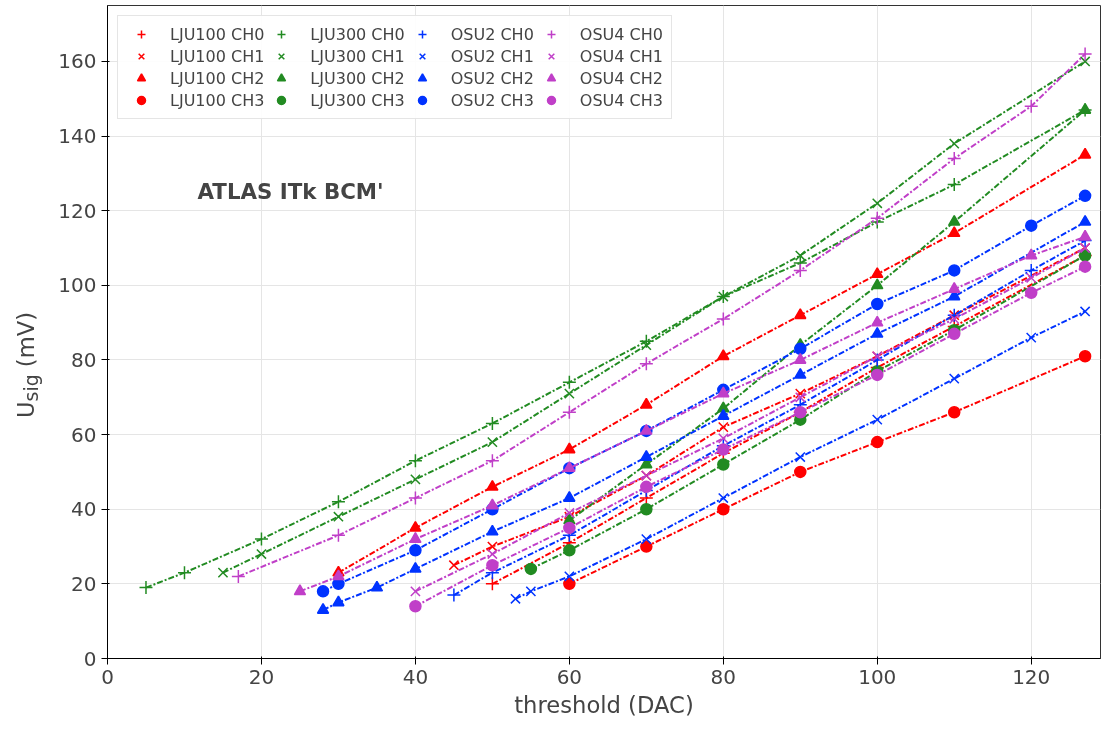 This screenshot has height=730, width=1112. Describe the element at coordinates (77, 136) in the screenshot. I see `y-tick-label: 140` at that location.